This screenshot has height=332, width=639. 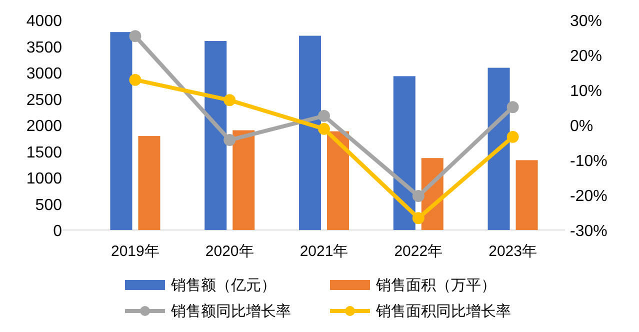 I want to click on x-tick-label: 2021年, so click(x=324, y=251).